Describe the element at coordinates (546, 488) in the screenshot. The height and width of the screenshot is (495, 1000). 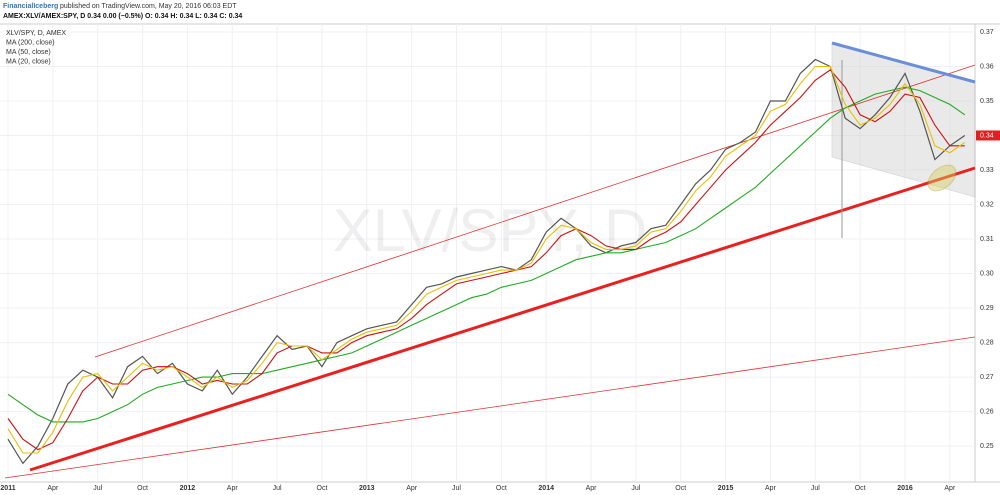
I see `x-tick-label: 2014` at that location.